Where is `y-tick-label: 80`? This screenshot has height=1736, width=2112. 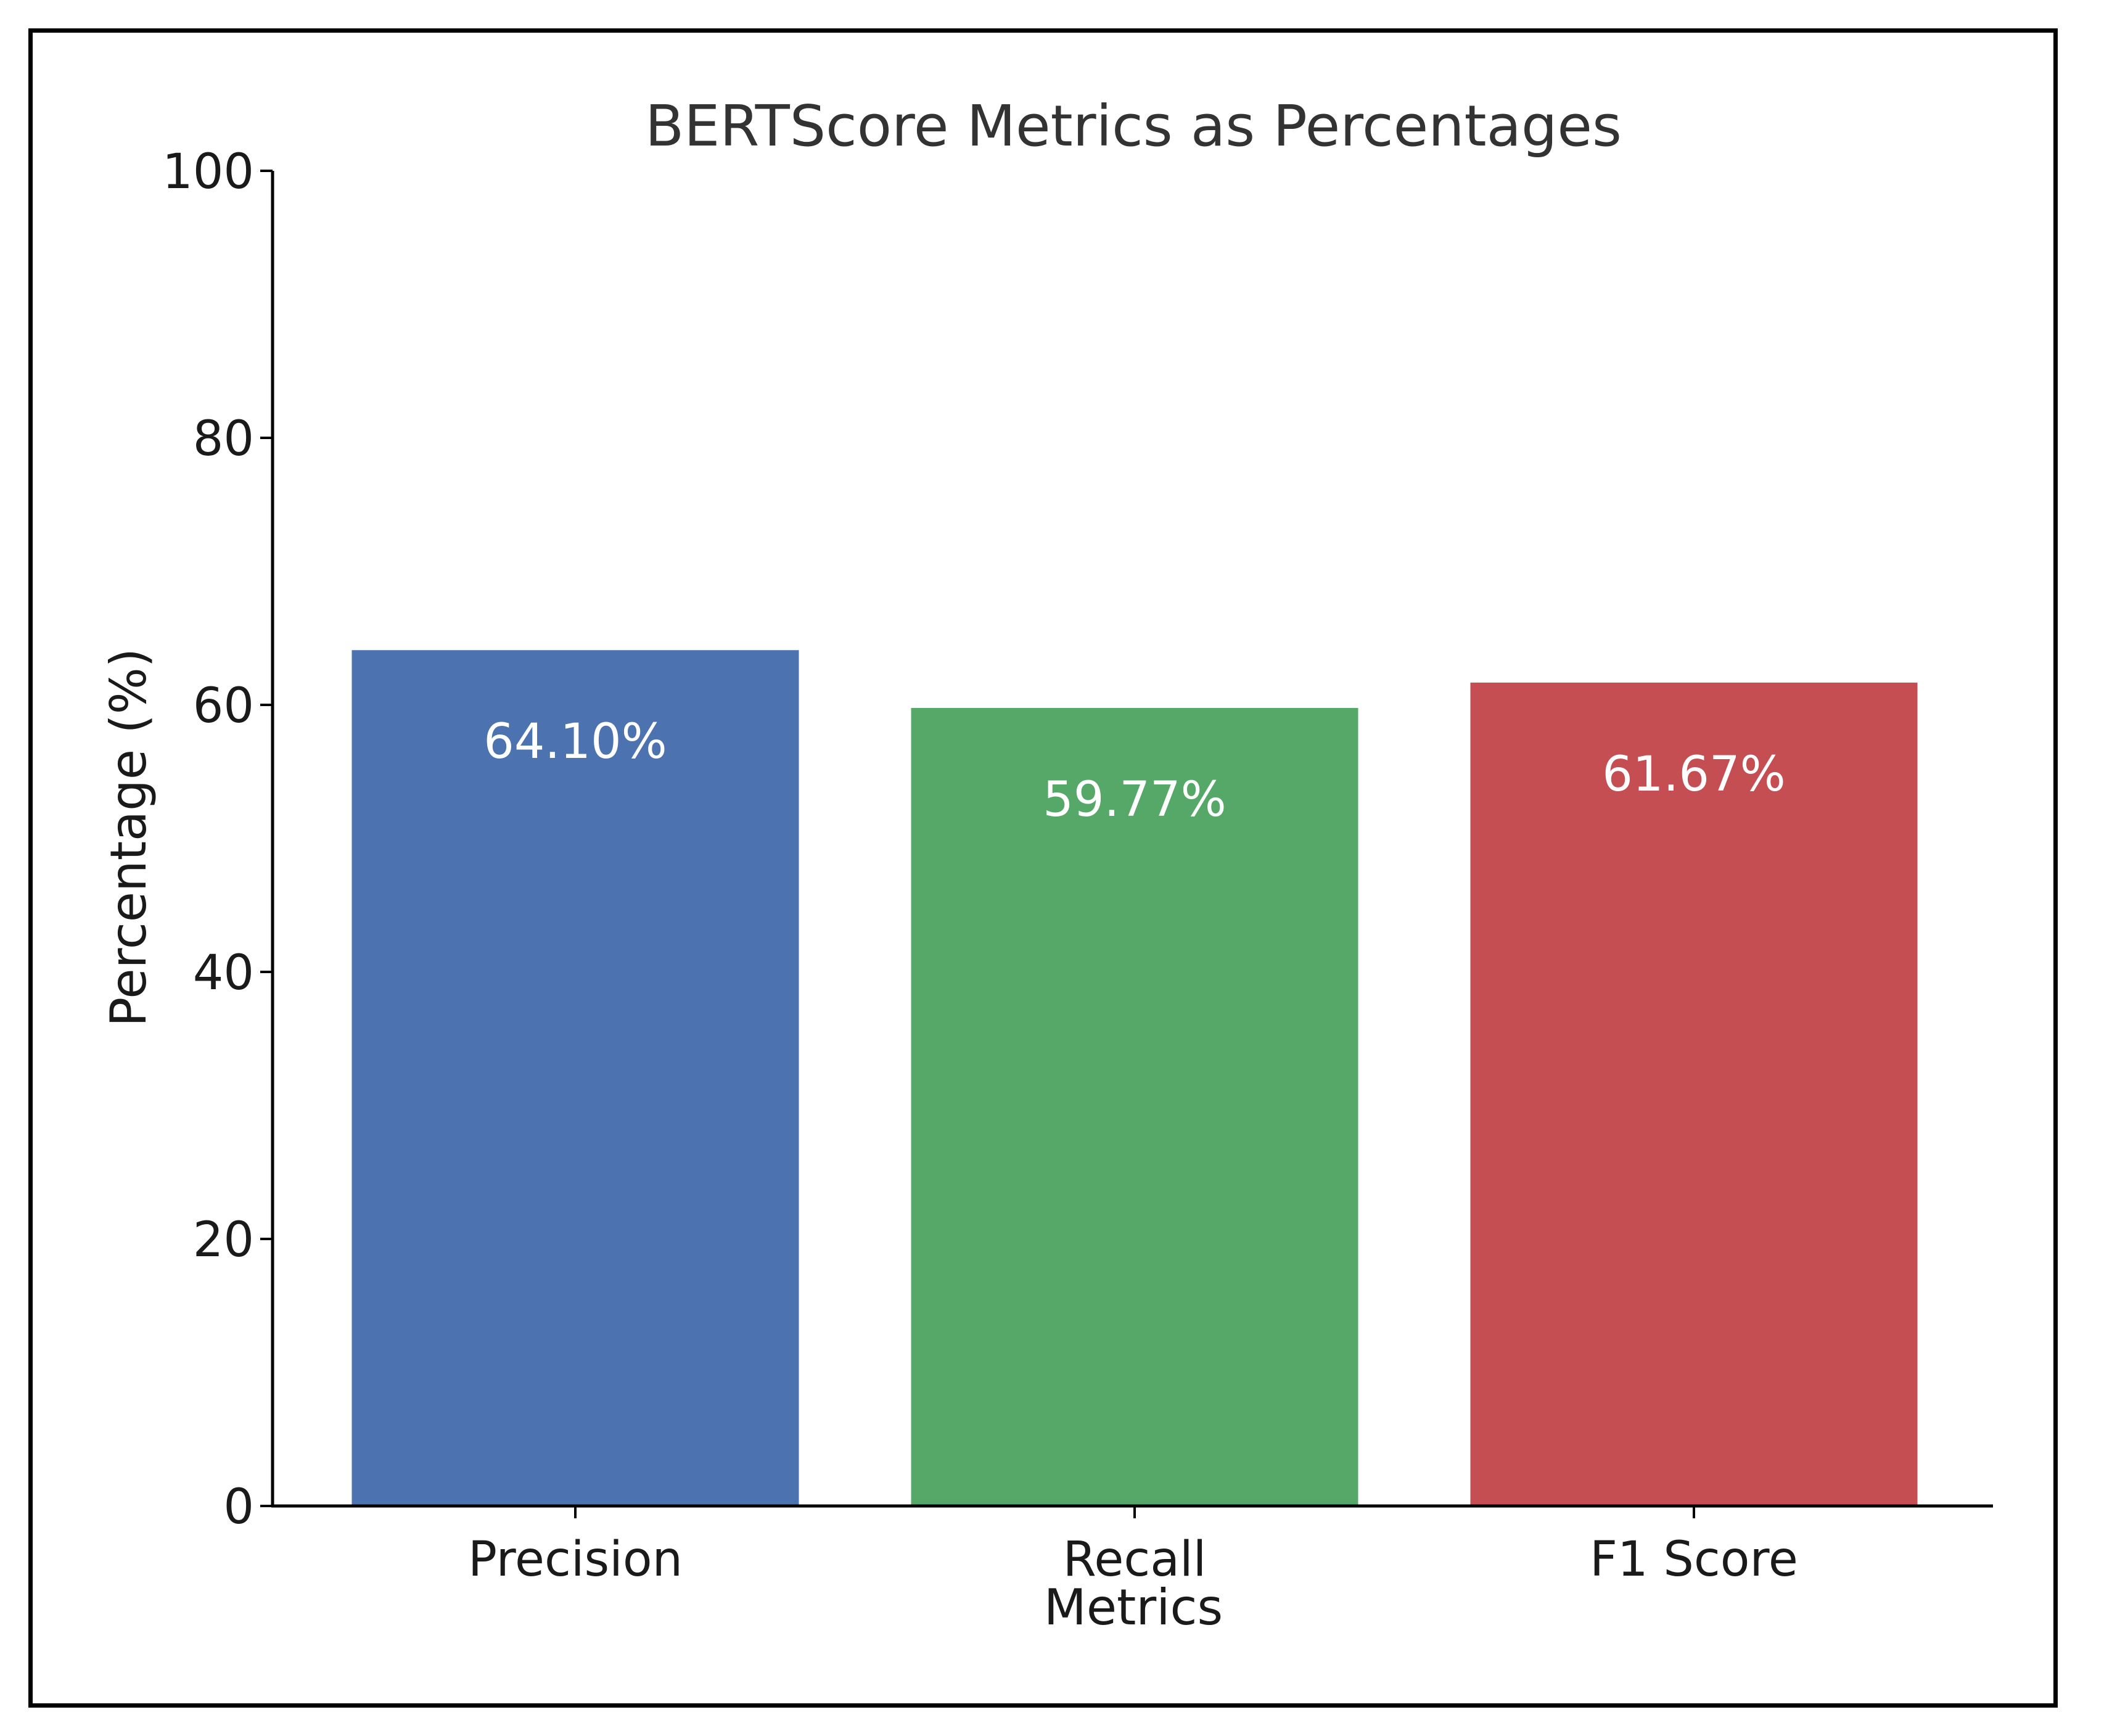
y-tick-label: 80 is located at coordinates (223, 439).